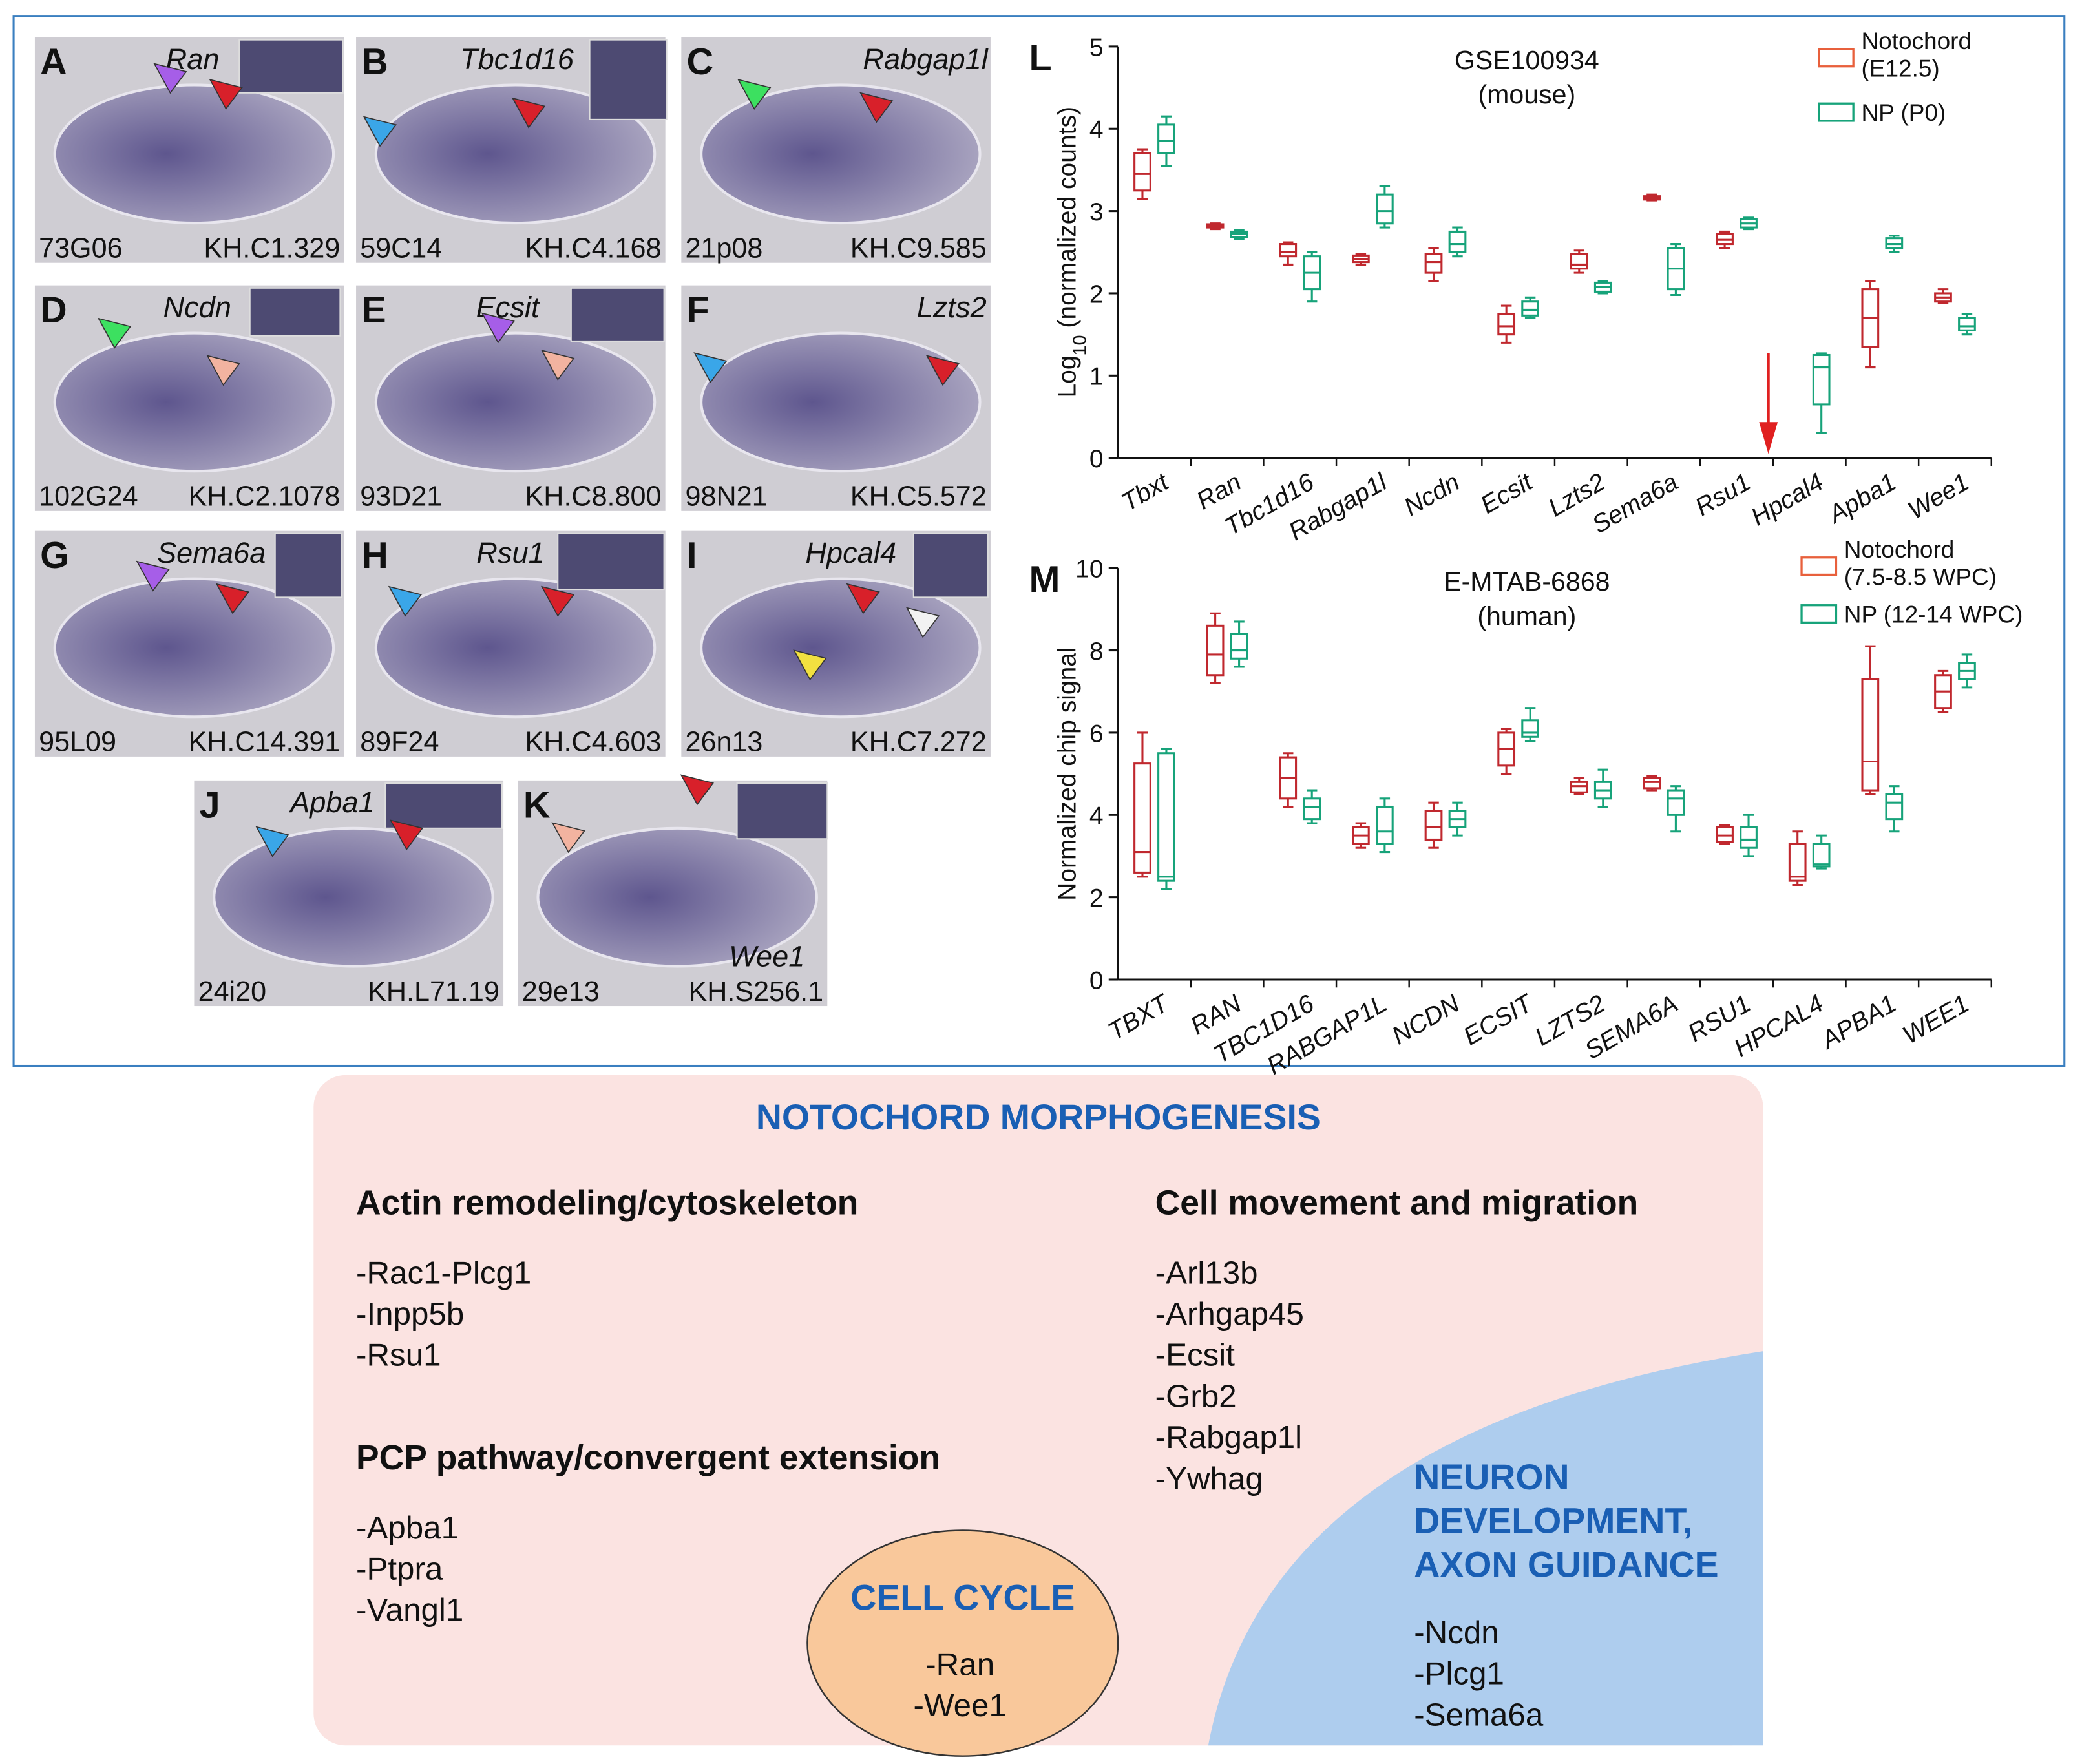 Image resolution: width=2082 pixels, height=1764 pixels. Describe the element at coordinates (952, 308) in the screenshot. I see `gene-name: Lzts2` at that location.